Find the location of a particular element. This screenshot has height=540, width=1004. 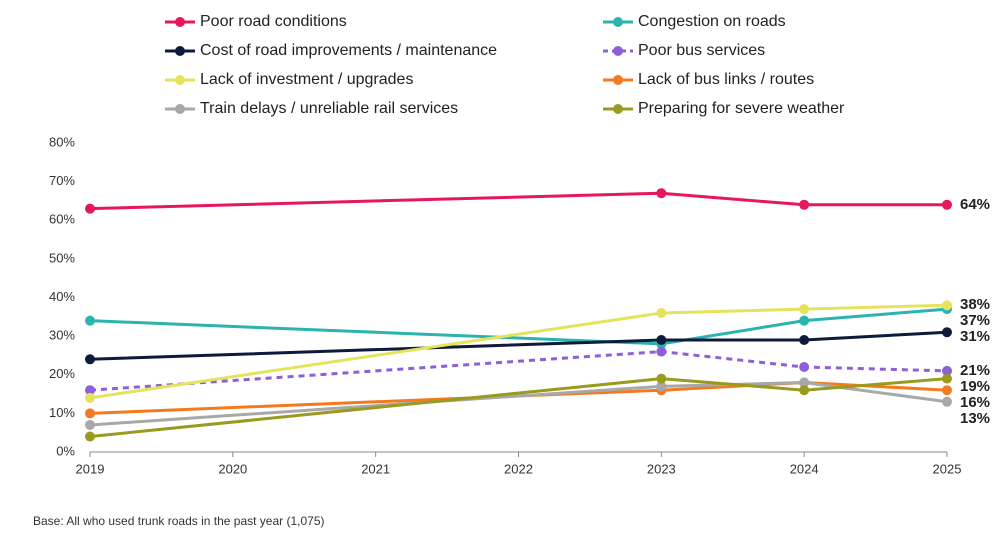

end-label: 31% is located at coordinates (975, 336).